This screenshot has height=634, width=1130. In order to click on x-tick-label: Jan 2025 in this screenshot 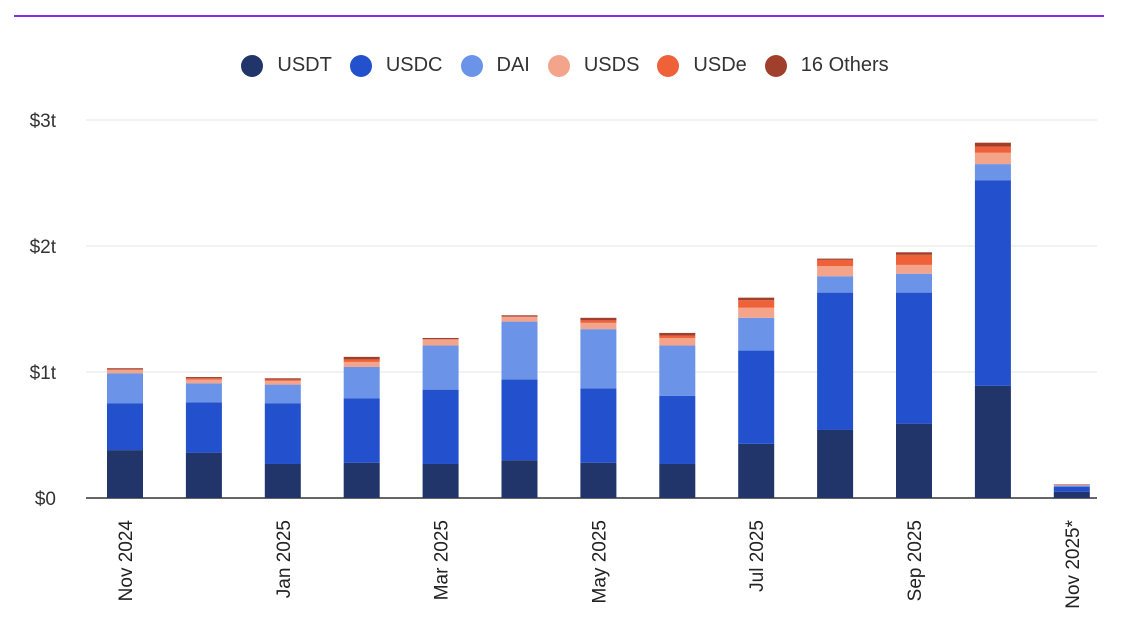, I will do `click(284, 559)`.